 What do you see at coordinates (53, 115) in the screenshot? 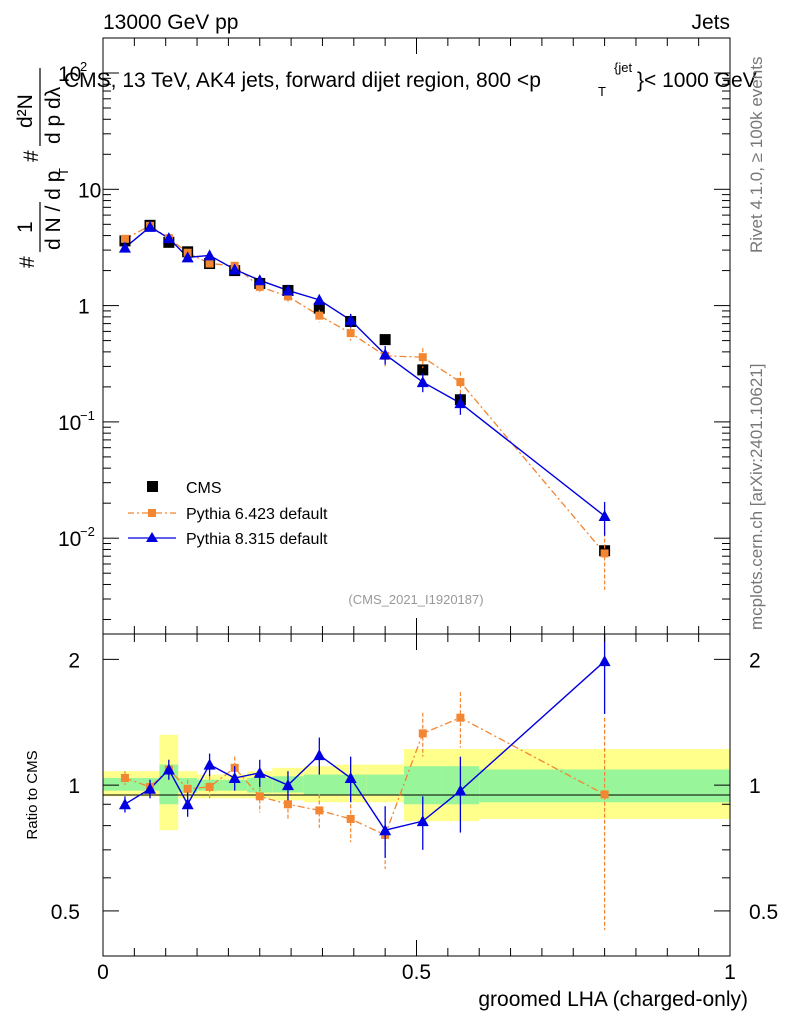
I see `ylabel-dpt-dl: d p dλ` at bounding box center [53, 115].